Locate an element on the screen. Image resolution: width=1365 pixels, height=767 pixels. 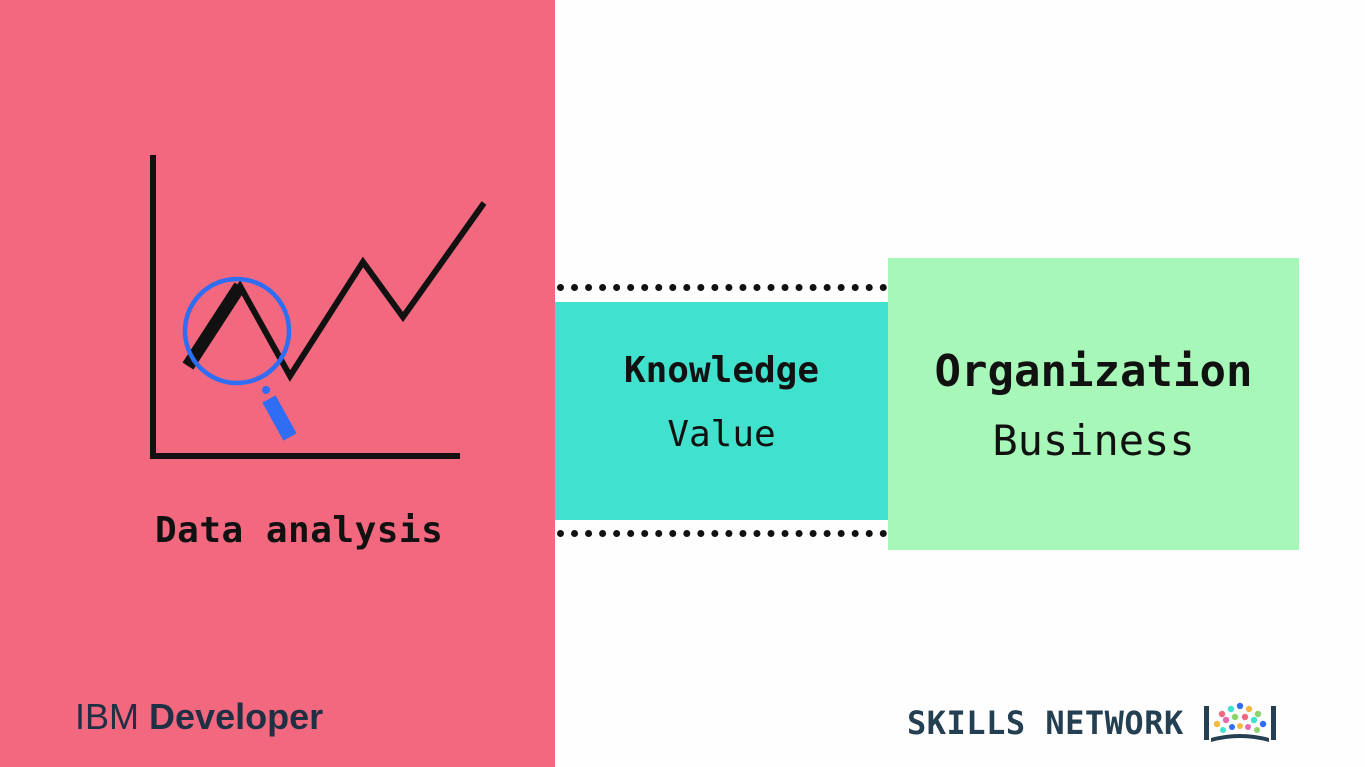
magnifier-joint is located at coordinates (266, 390).